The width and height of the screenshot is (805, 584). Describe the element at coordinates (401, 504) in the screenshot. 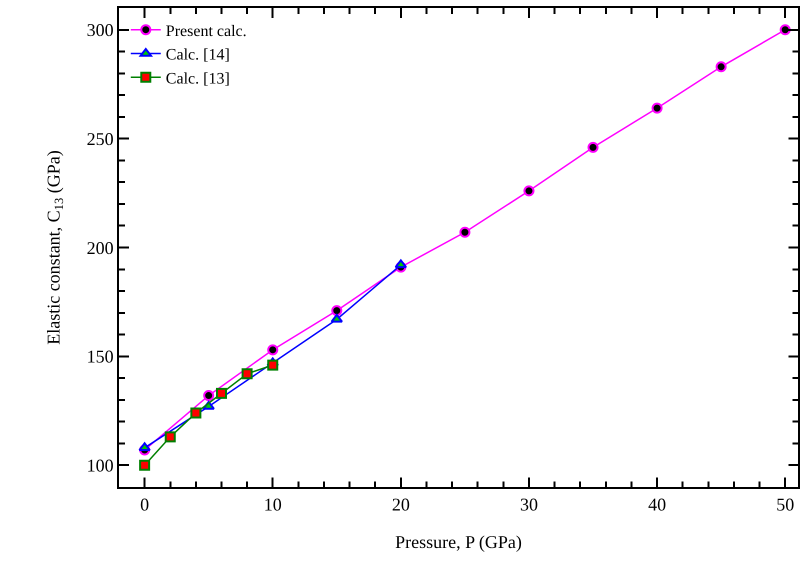

I see `x-tick-label: 20` at that location.